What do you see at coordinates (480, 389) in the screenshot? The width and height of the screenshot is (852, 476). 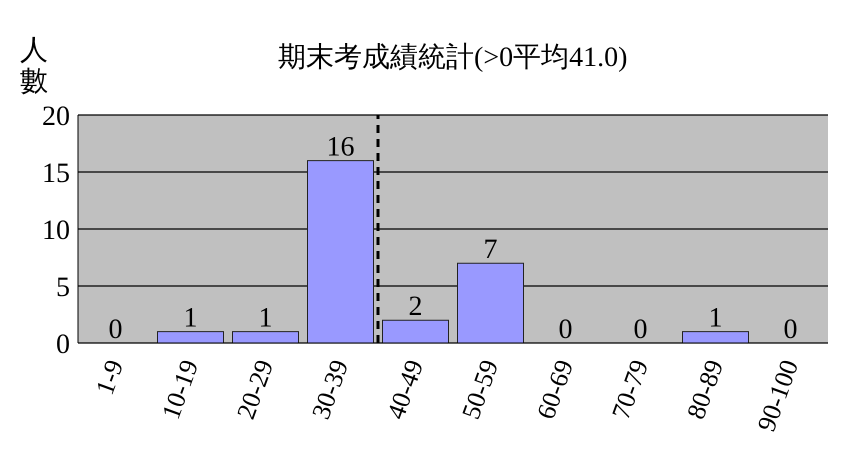 I see `x-tick-label: 50-59` at bounding box center [480, 389].